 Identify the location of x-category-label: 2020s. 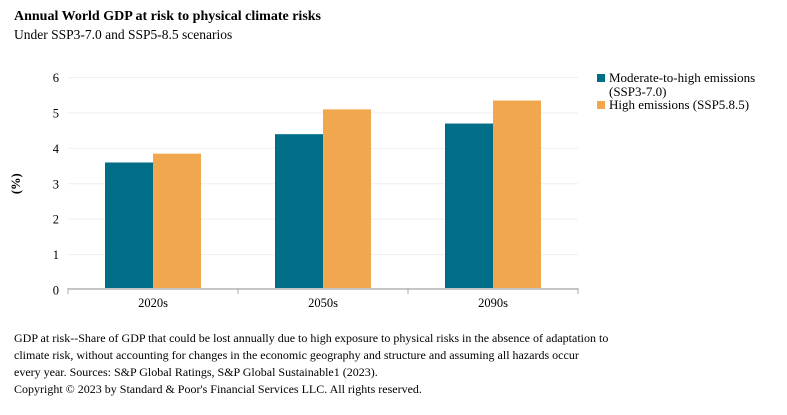
(153, 303).